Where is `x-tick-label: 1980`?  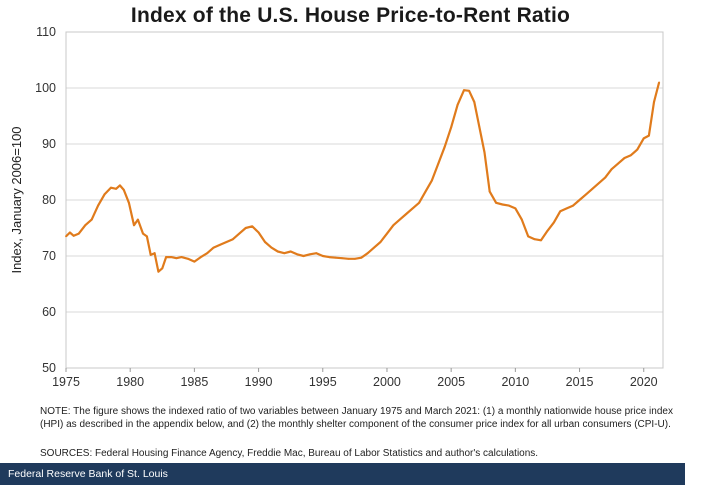
x-tick-label: 1980 is located at coordinates (130, 382).